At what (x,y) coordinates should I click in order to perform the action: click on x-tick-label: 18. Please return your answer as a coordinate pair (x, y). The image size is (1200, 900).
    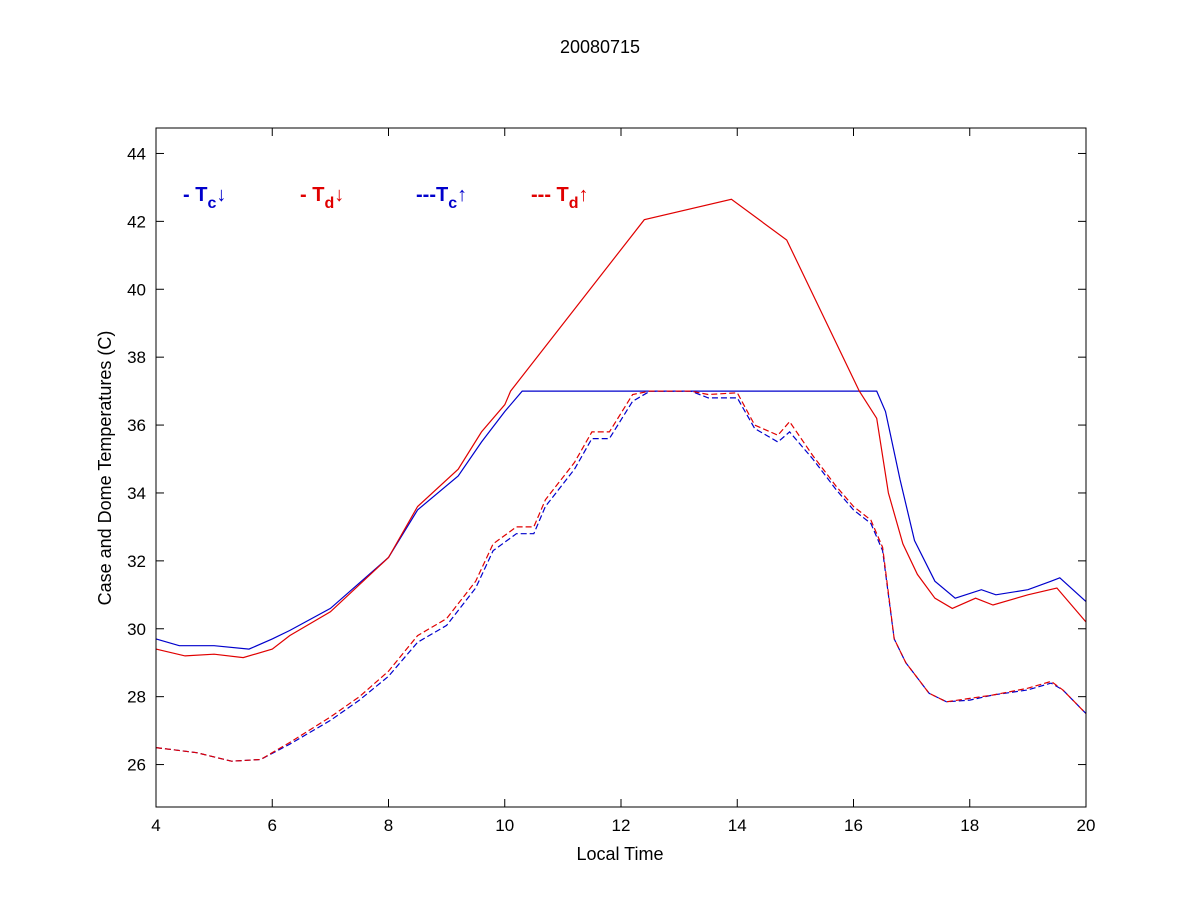
    Looking at the image, I should click on (969, 825).